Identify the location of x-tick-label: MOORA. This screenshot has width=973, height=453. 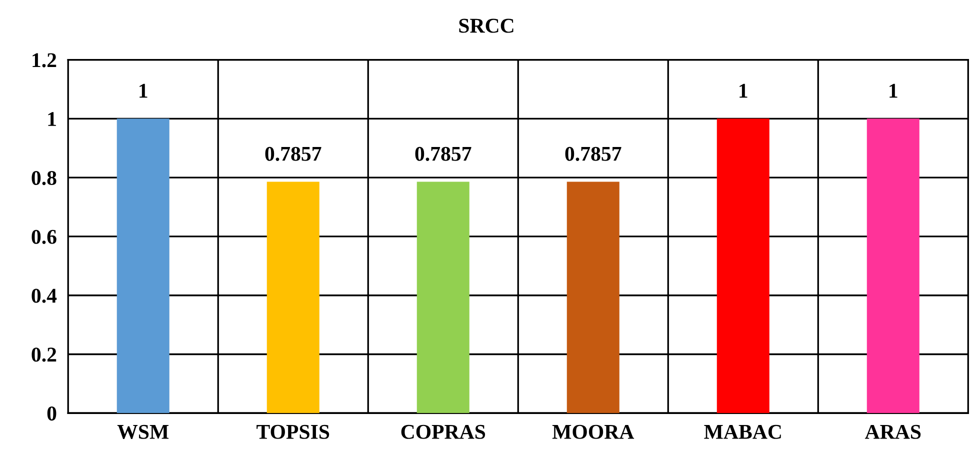
(593, 431).